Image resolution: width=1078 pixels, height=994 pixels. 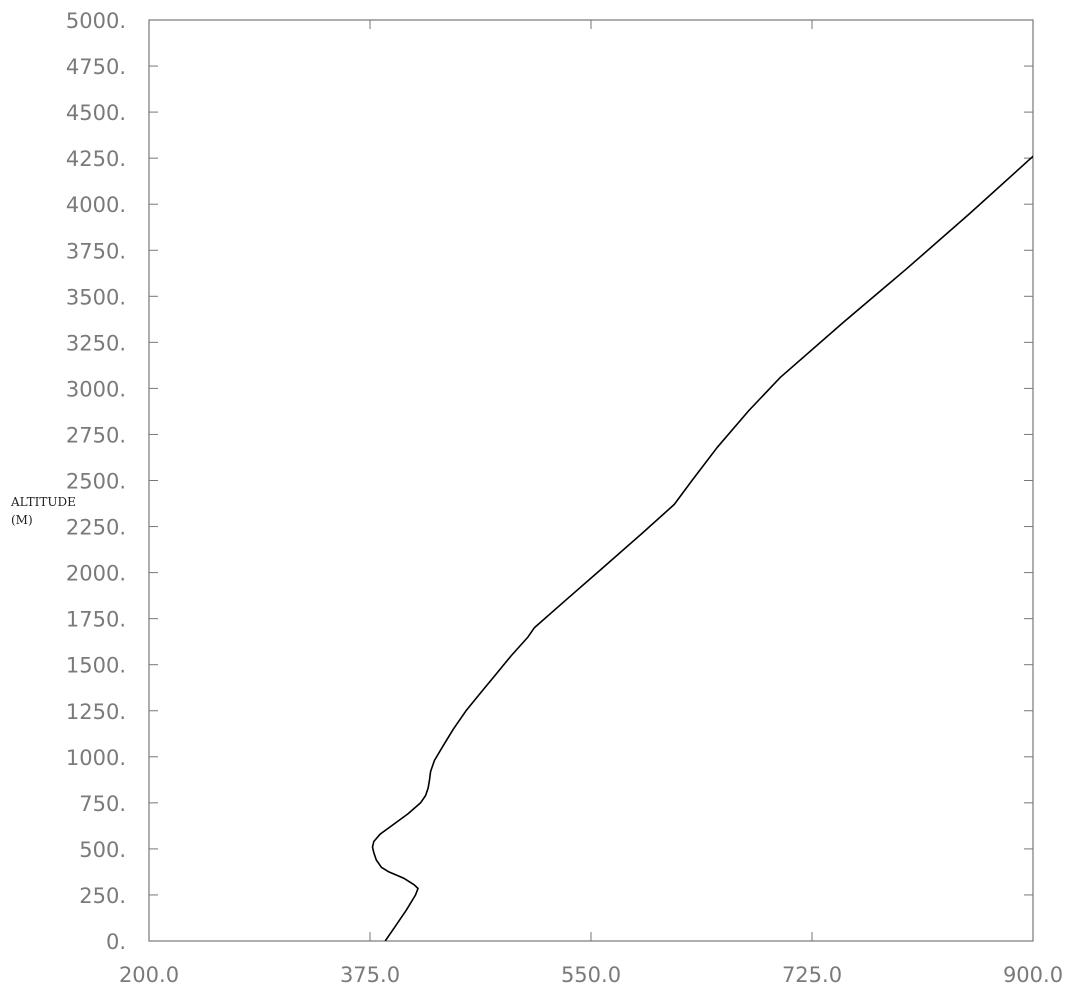 What do you see at coordinates (116, 942) in the screenshot?
I see `y-tick-label: 0.` at bounding box center [116, 942].